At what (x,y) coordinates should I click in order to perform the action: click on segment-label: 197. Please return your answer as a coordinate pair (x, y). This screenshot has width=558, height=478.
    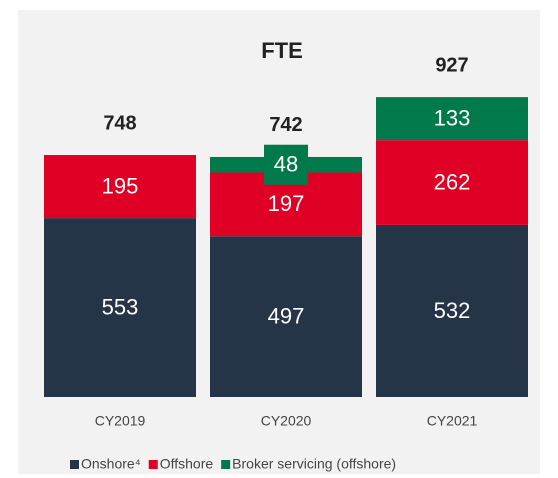
    Looking at the image, I should click on (286, 203).